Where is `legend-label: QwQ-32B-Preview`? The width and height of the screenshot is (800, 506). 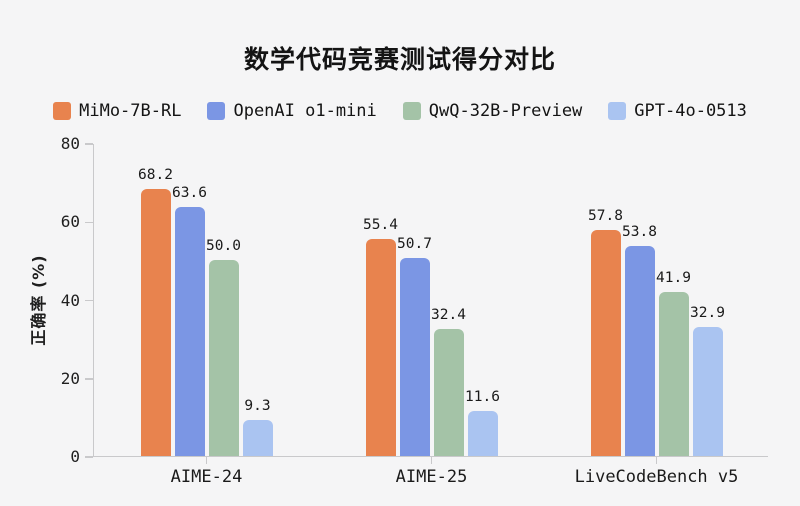 legend-label: QwQ-32B-Preview is located at coordinates (505, 111).